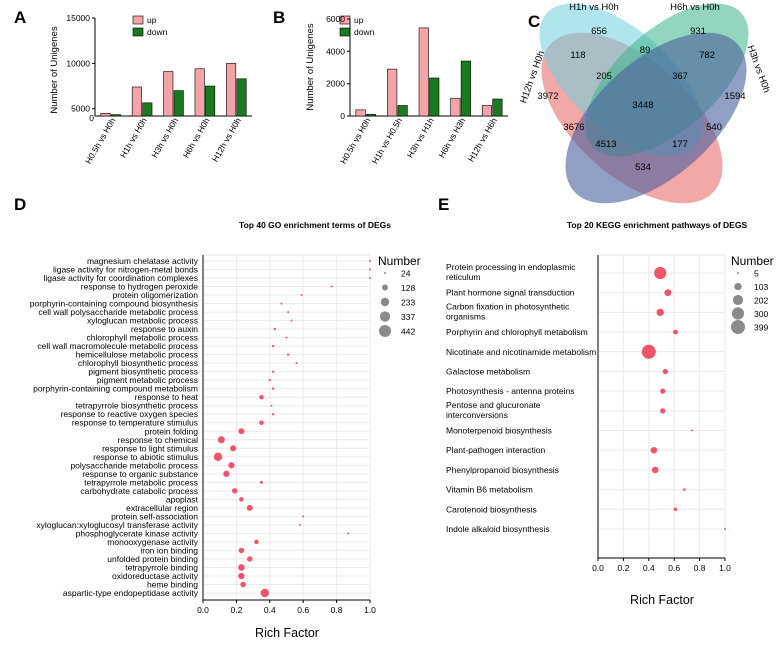  I want to click on y-tick-label: 15000, so click(78, 18).